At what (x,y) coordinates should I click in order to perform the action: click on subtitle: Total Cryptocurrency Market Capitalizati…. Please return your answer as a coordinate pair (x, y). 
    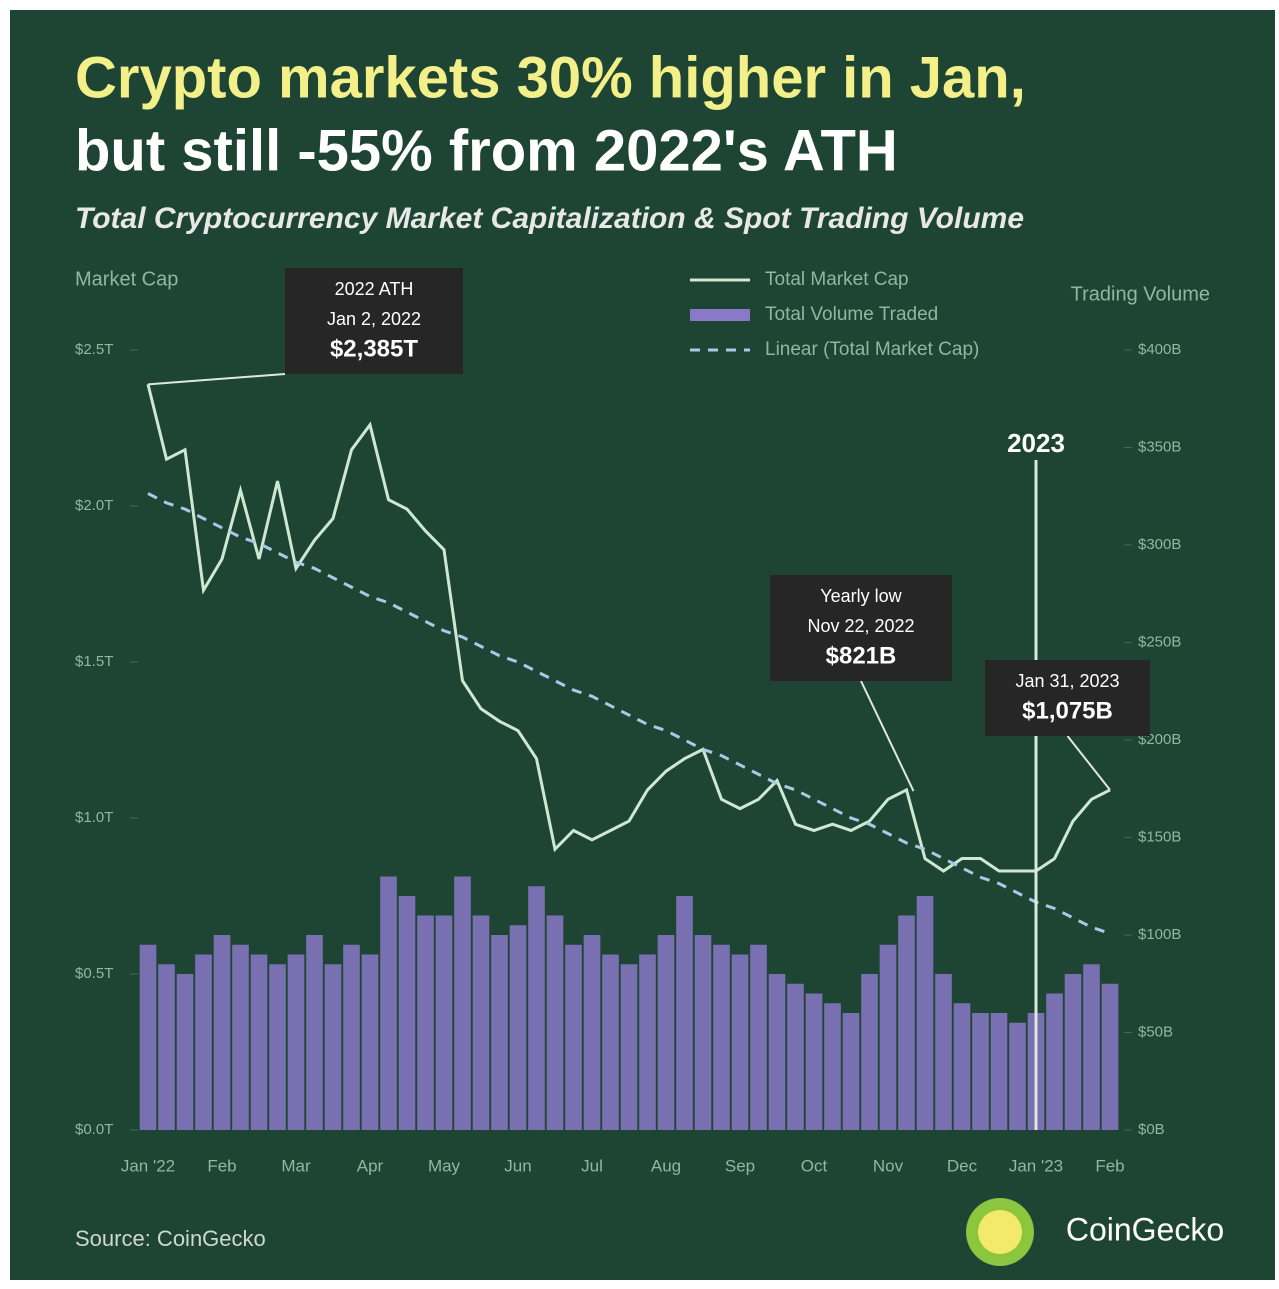
    Looking at the image, I should click on (549, 218).